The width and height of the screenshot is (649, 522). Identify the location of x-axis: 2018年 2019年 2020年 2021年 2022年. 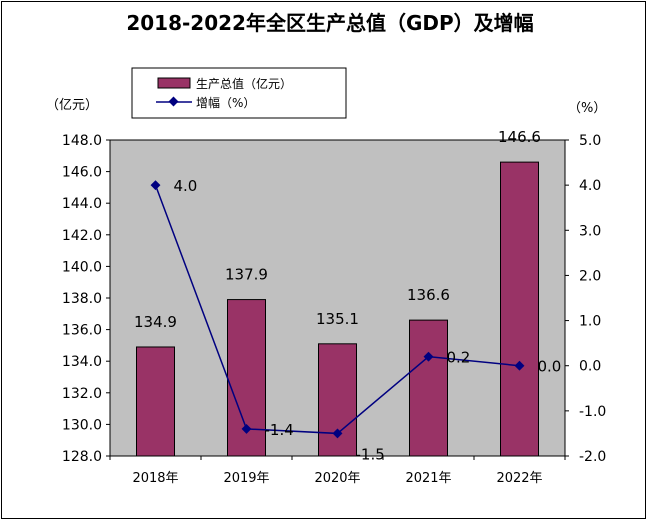
(337, 471).